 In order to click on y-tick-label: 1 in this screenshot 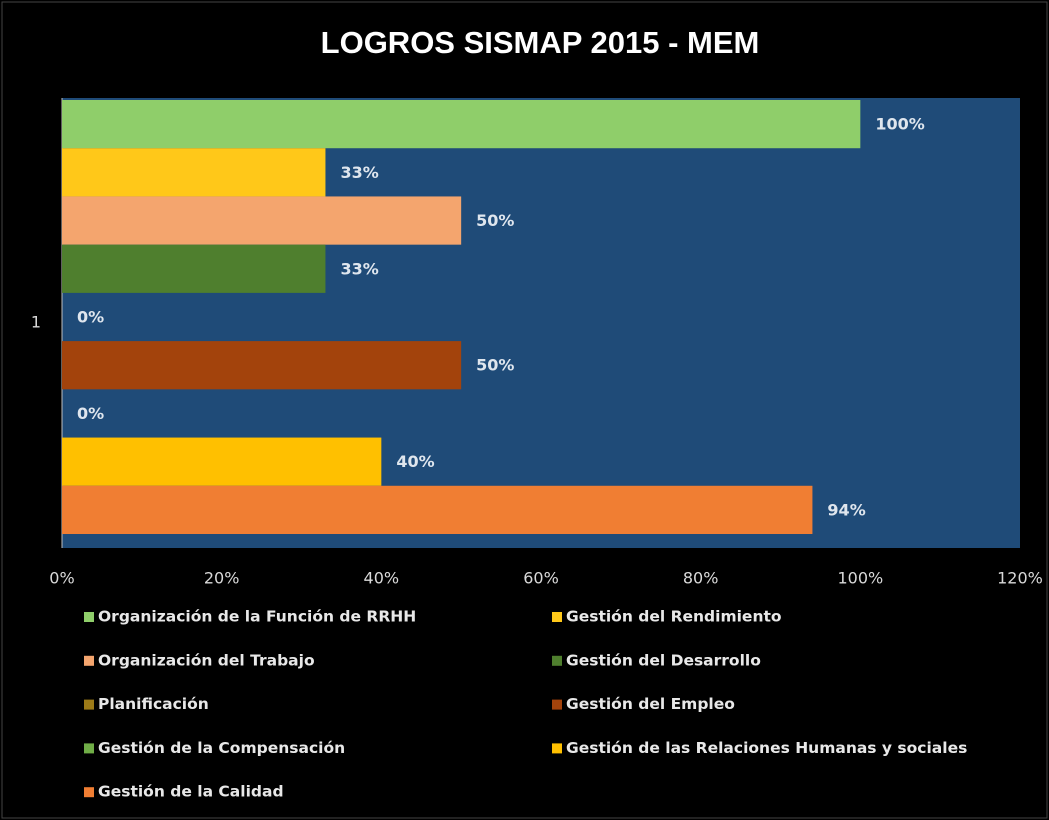, I will do `click(36, 322)`.